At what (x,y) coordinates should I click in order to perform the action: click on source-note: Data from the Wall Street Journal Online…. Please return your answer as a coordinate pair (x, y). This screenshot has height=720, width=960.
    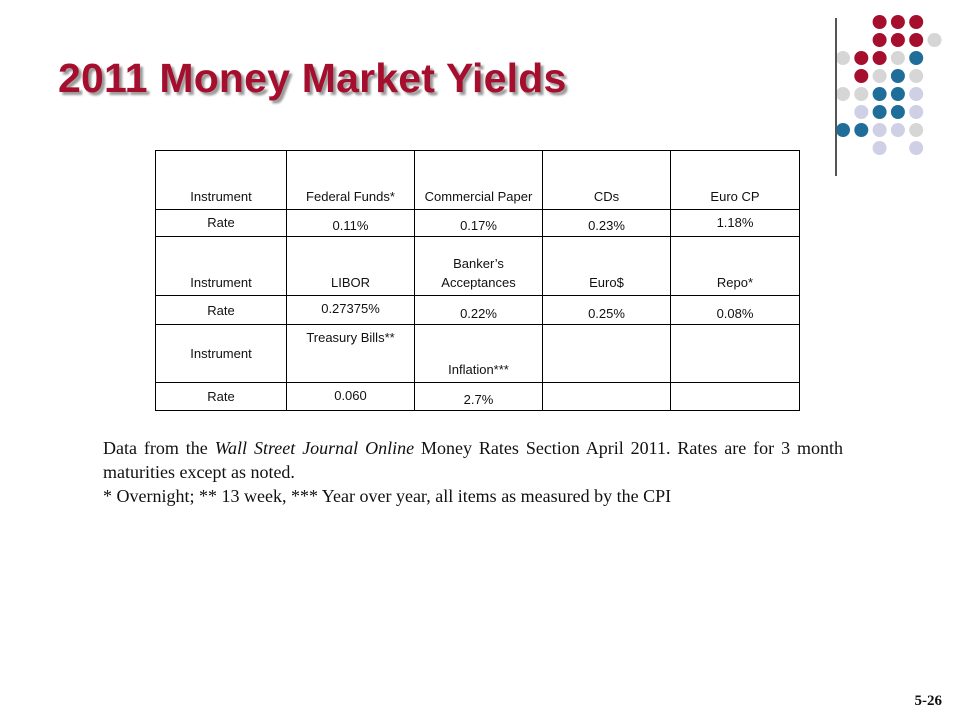
    Looking at the image, I should click on (473, 472).